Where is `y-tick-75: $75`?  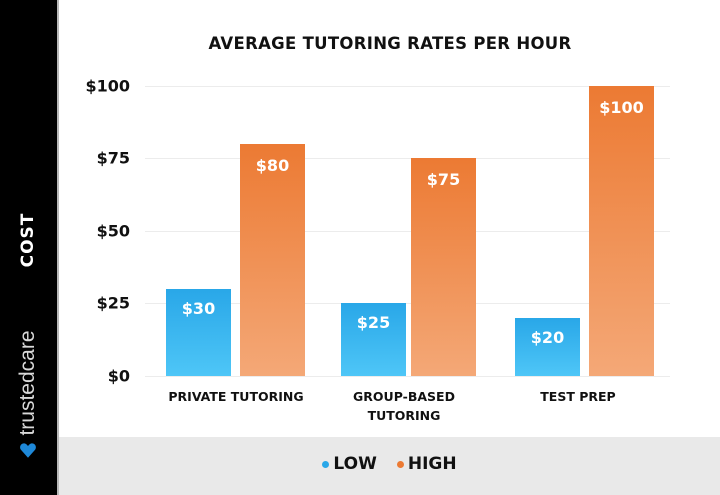
y-tick-75: $75 is located at coordinates (113, 158).